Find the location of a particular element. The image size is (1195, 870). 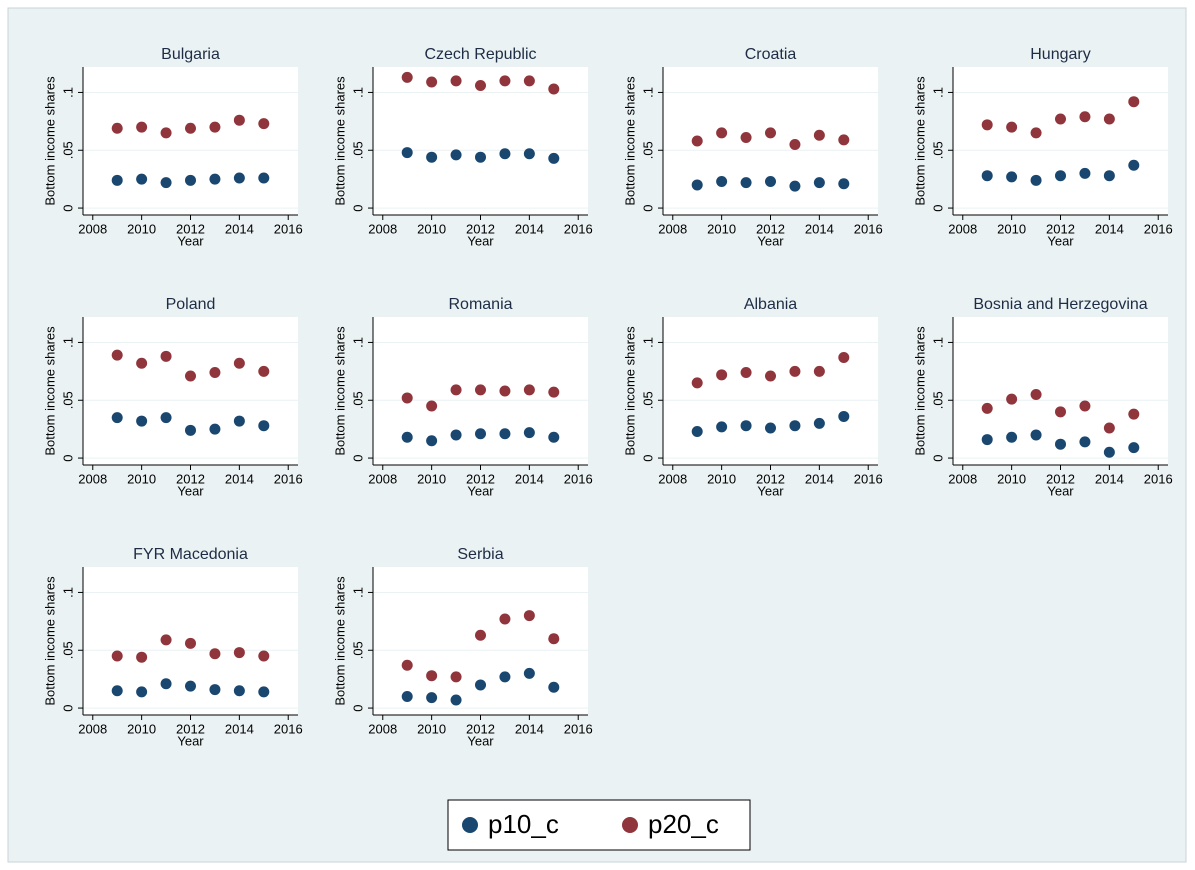

legend-box is located at coordinates (599, 825).